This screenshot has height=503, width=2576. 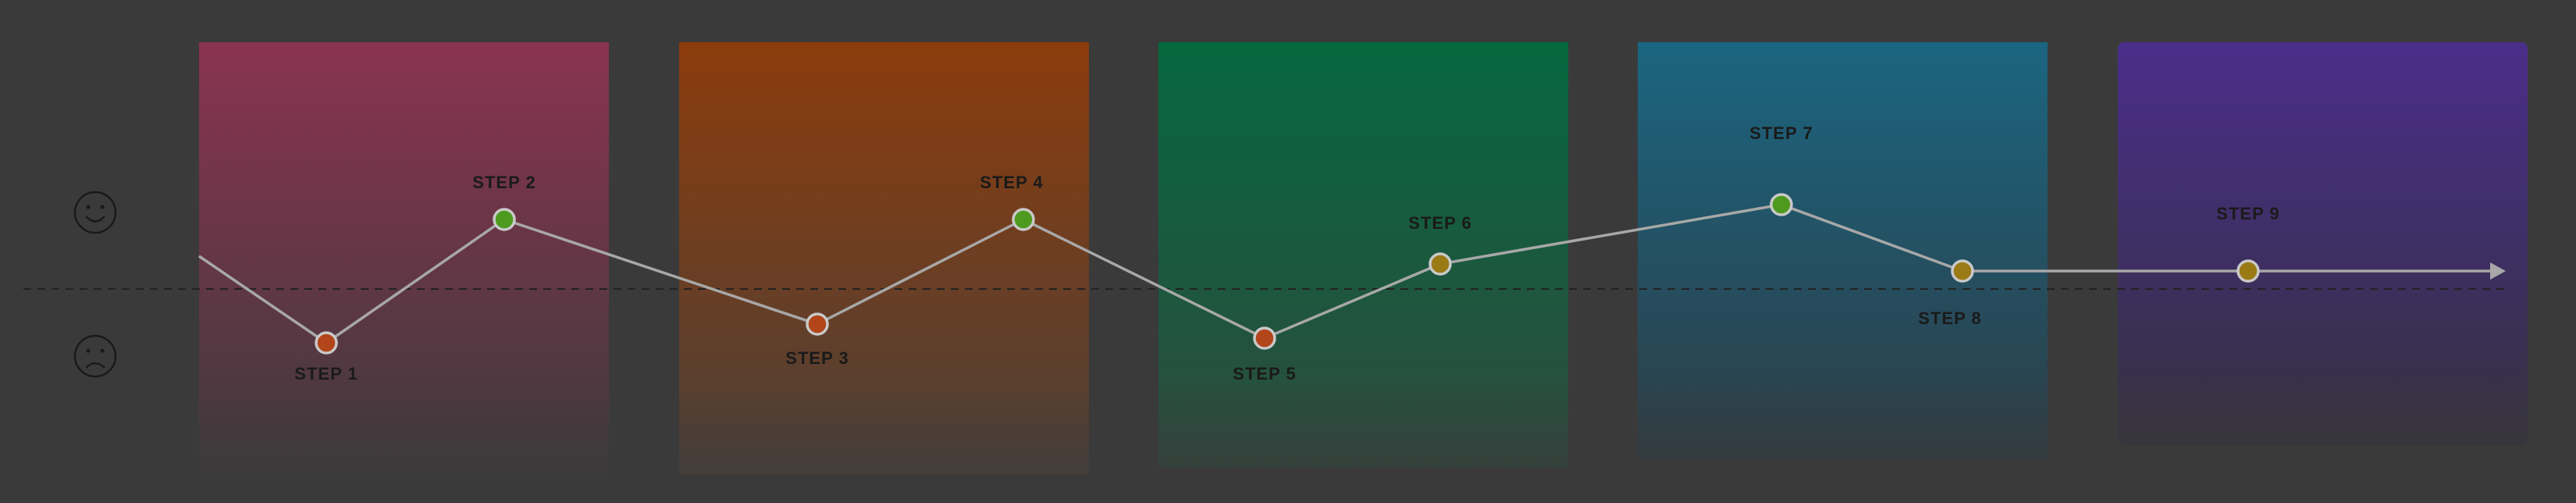 I want to click on step-label-8: STEP 8, so click(x=1949, y=318).